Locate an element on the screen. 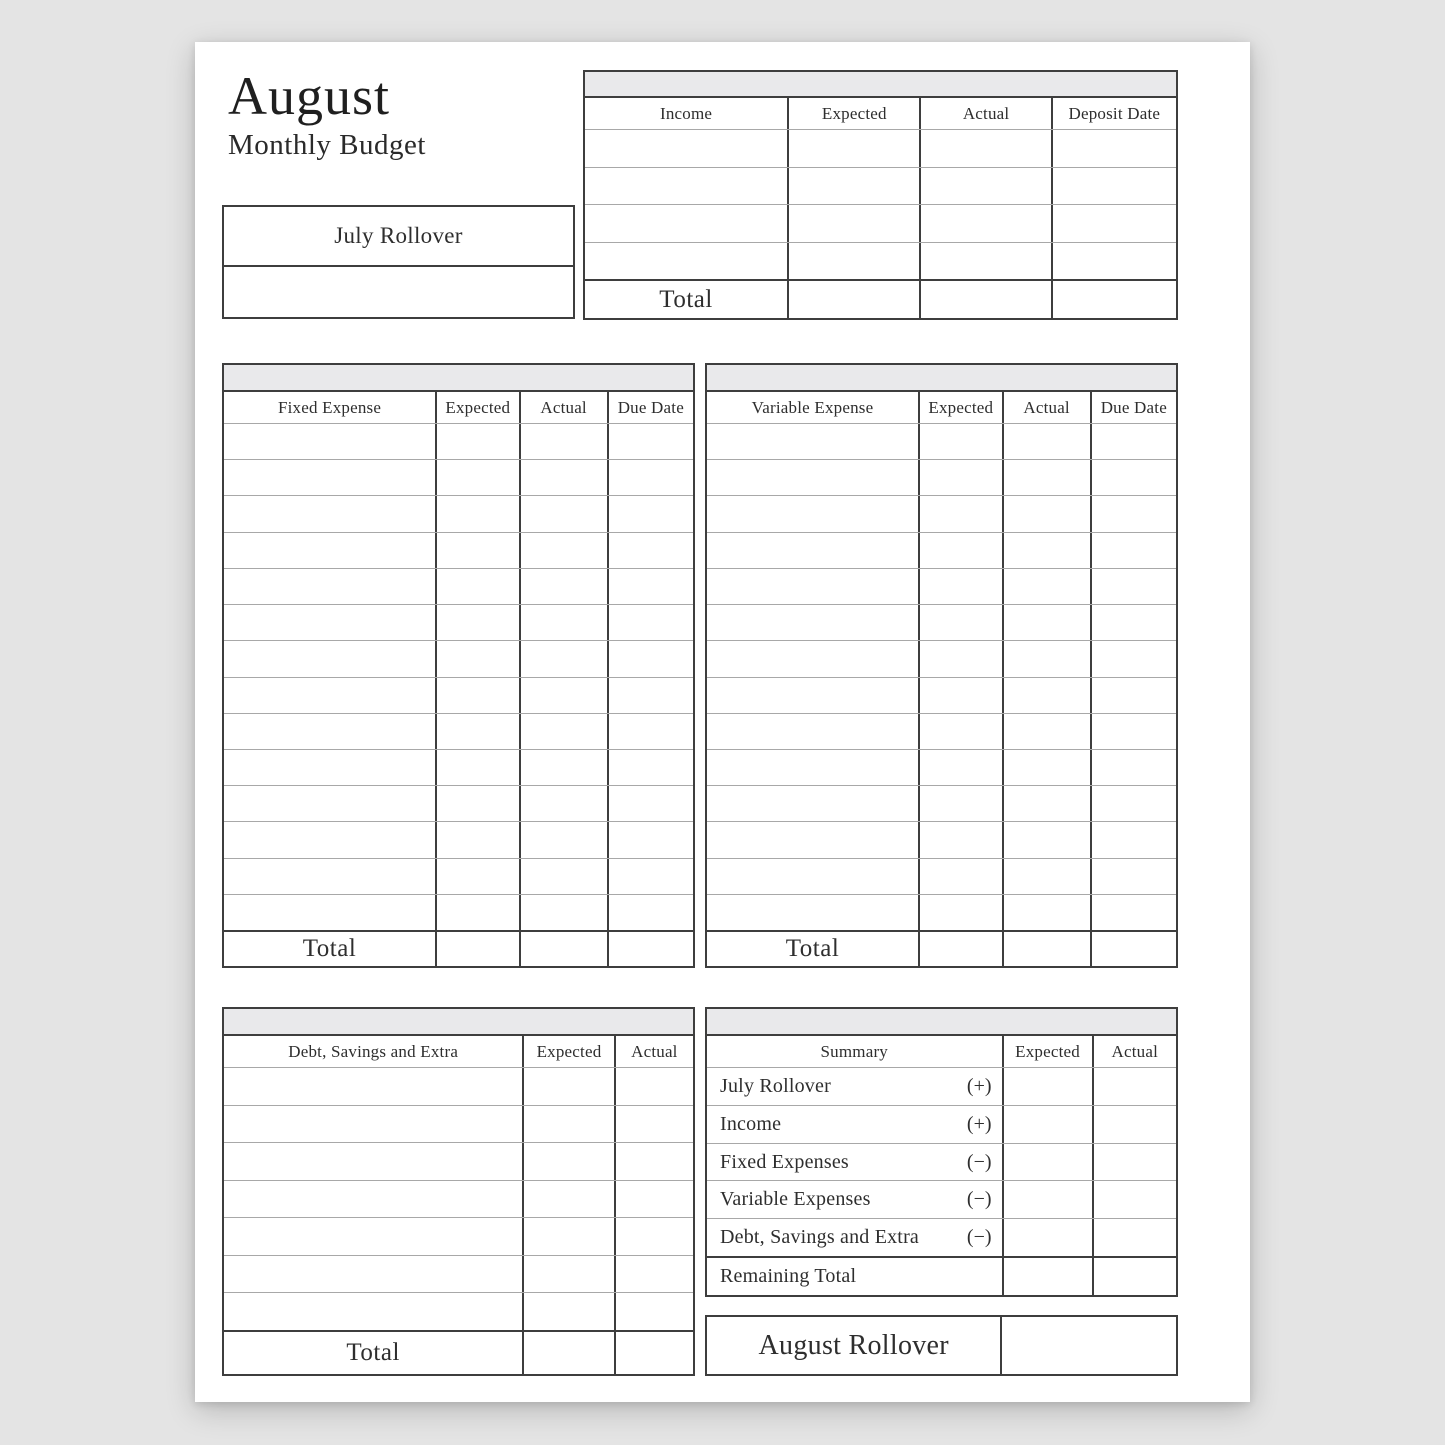 Image resolution: width=1445 pixels, height=1445 pixels. fixed-expense-table-body is located at coordinates (458, 677).